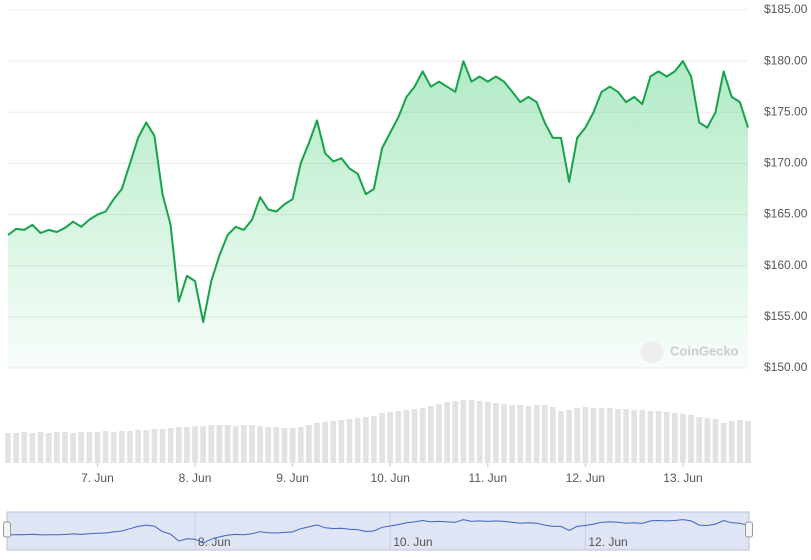  Describe the element at coordinates (786, 9) in the screenshot. I see `y-tick-label: $185.00` at that location.